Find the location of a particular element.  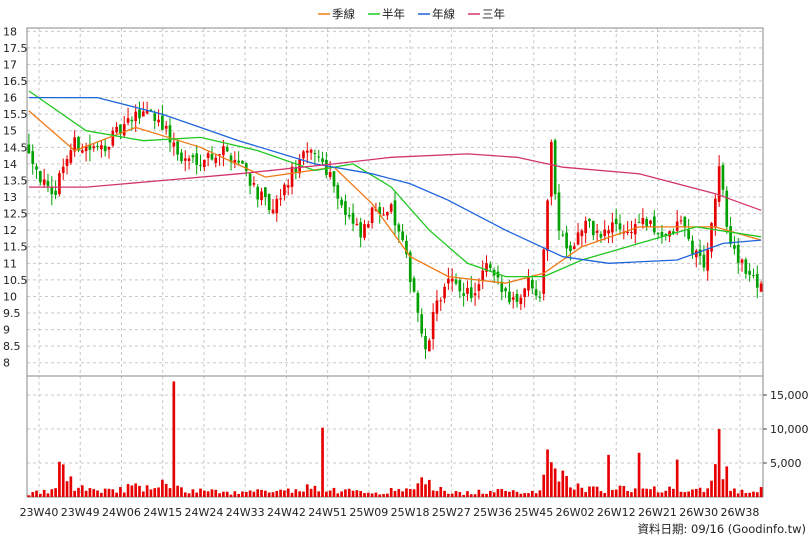

date-tick-label: 26W30 is located at coordinates (698, 512).